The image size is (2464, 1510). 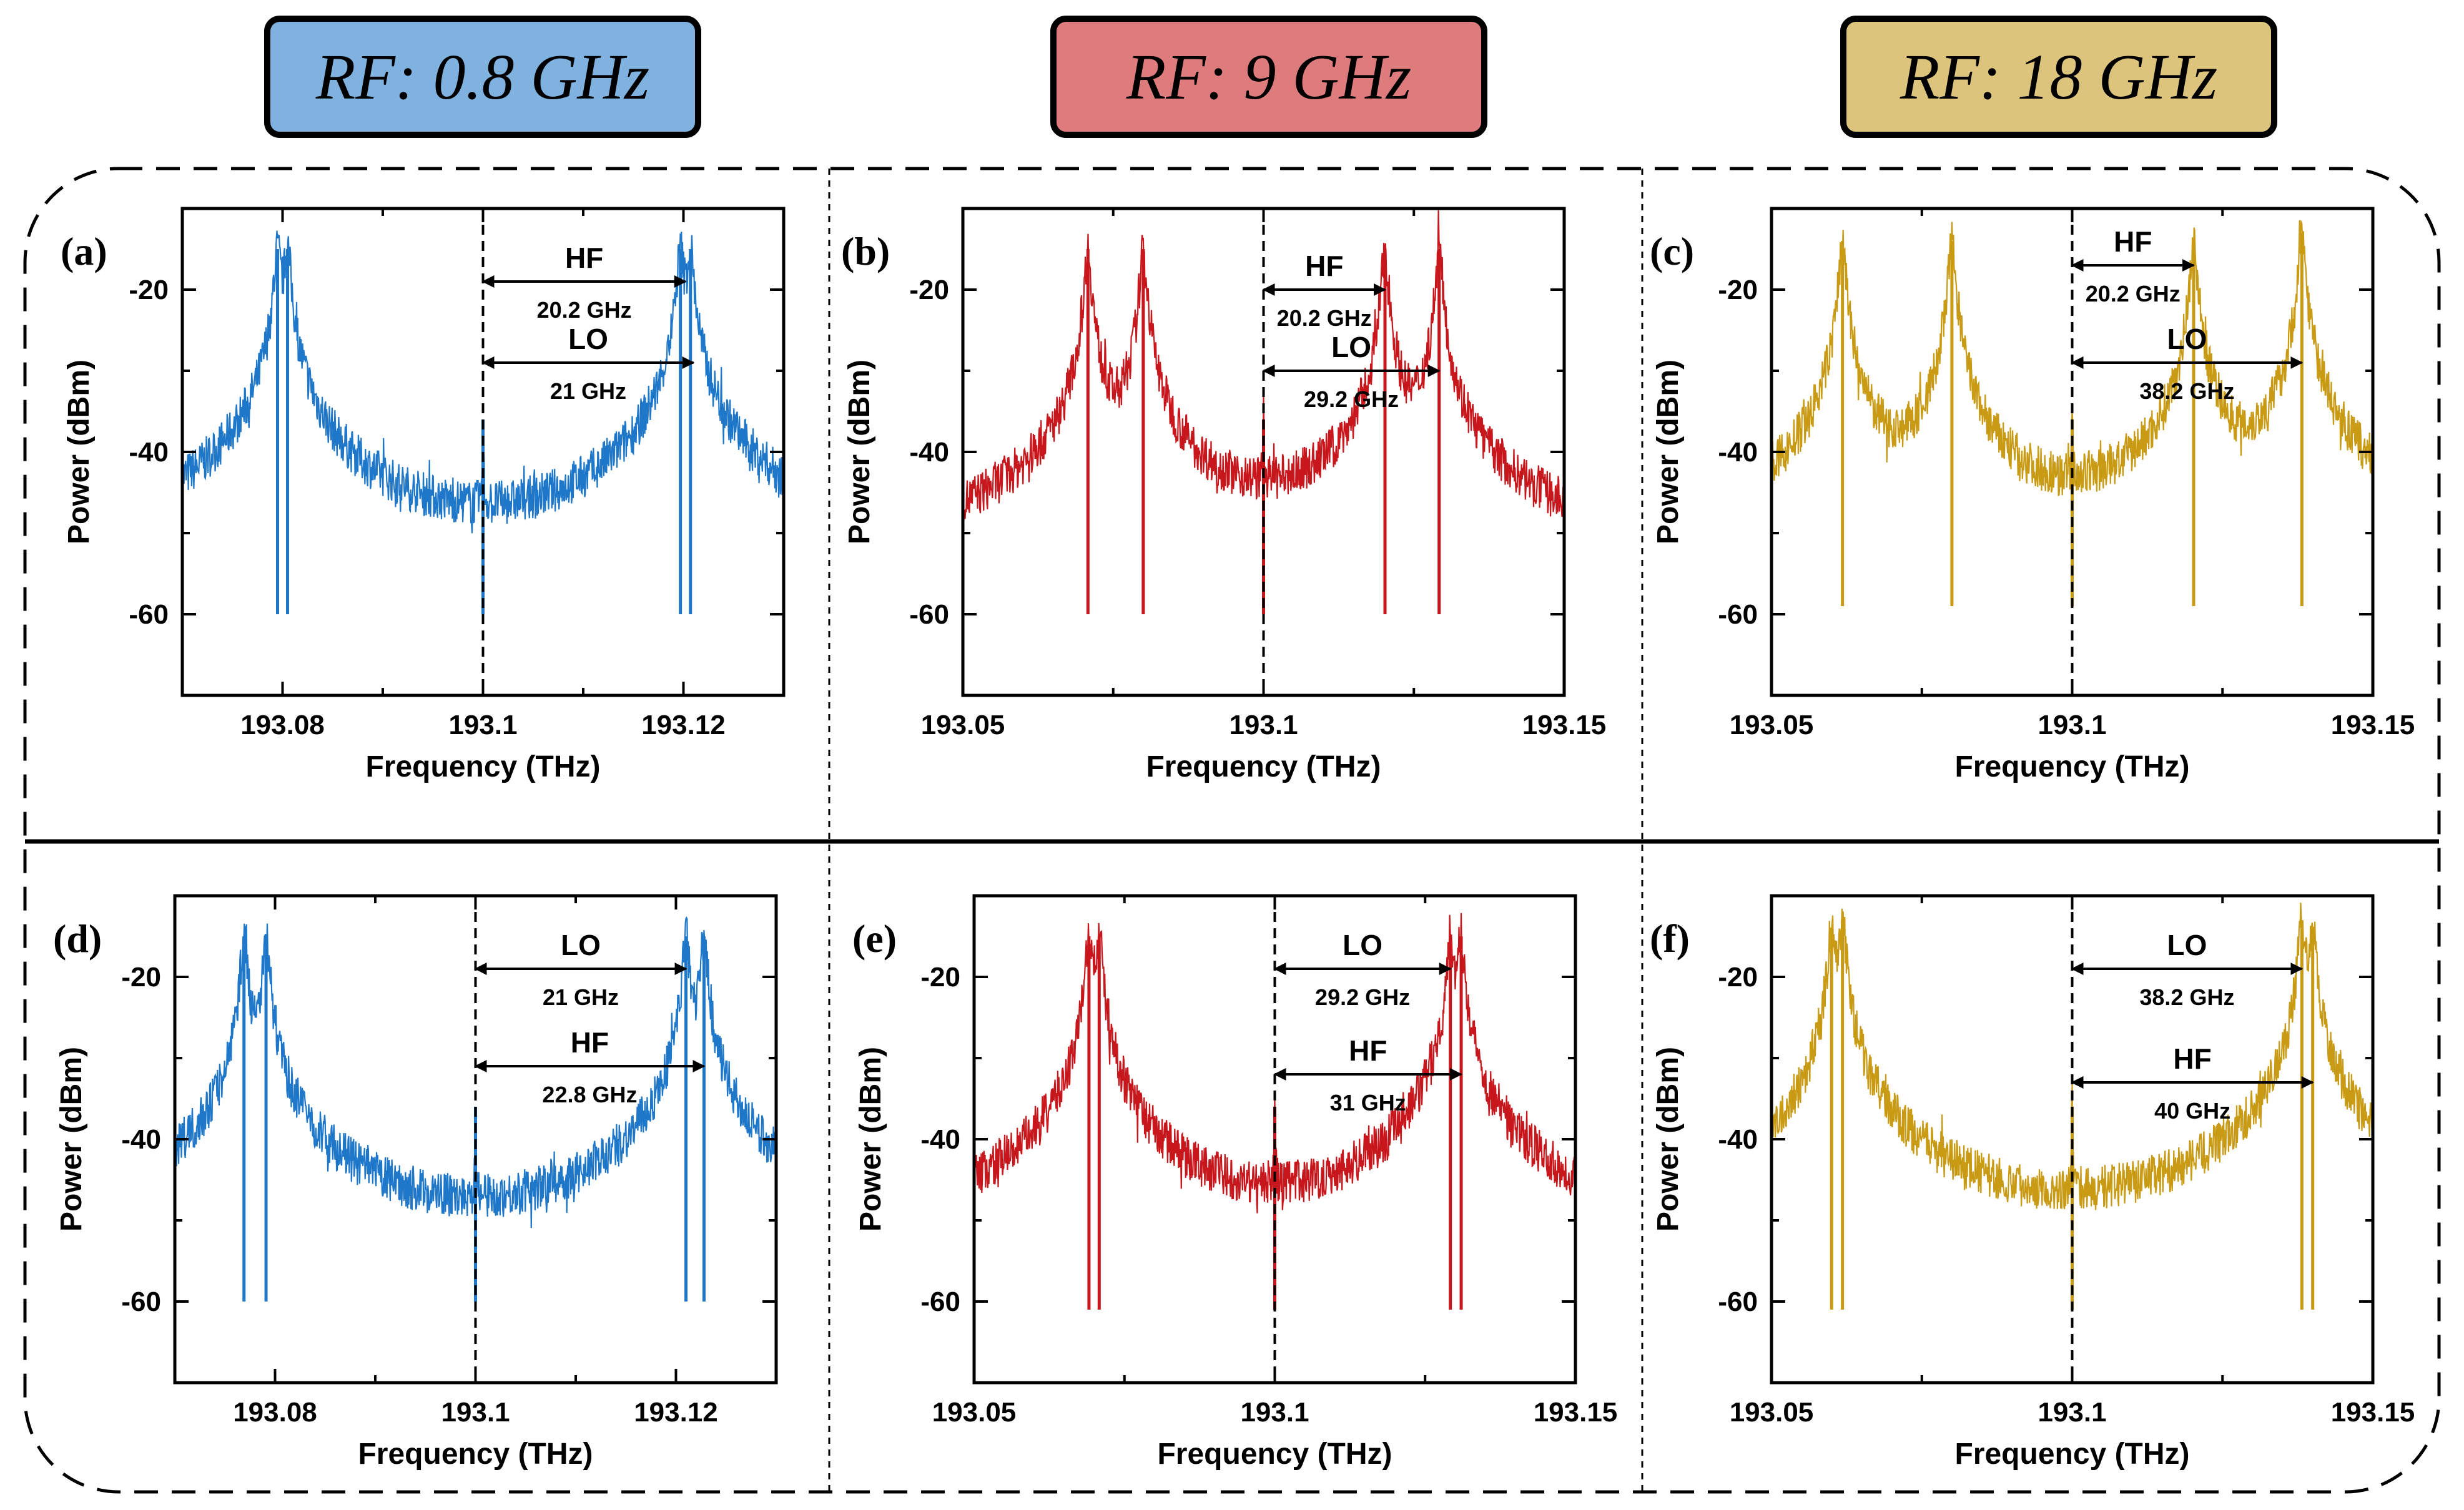 I want to click on annotation-value: 40 GHz, so click(x=2192, y=1111).